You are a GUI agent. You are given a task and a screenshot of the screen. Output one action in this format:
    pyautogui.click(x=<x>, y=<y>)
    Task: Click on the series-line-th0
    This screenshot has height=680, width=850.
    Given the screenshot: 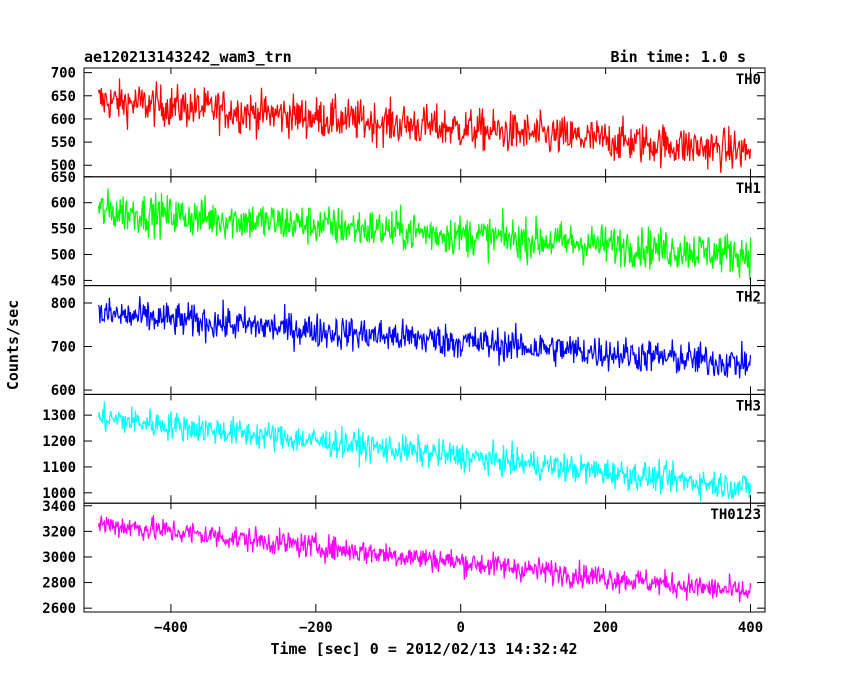 What is the action you would take?
    pyautogui.click(x=424, y=126)
    